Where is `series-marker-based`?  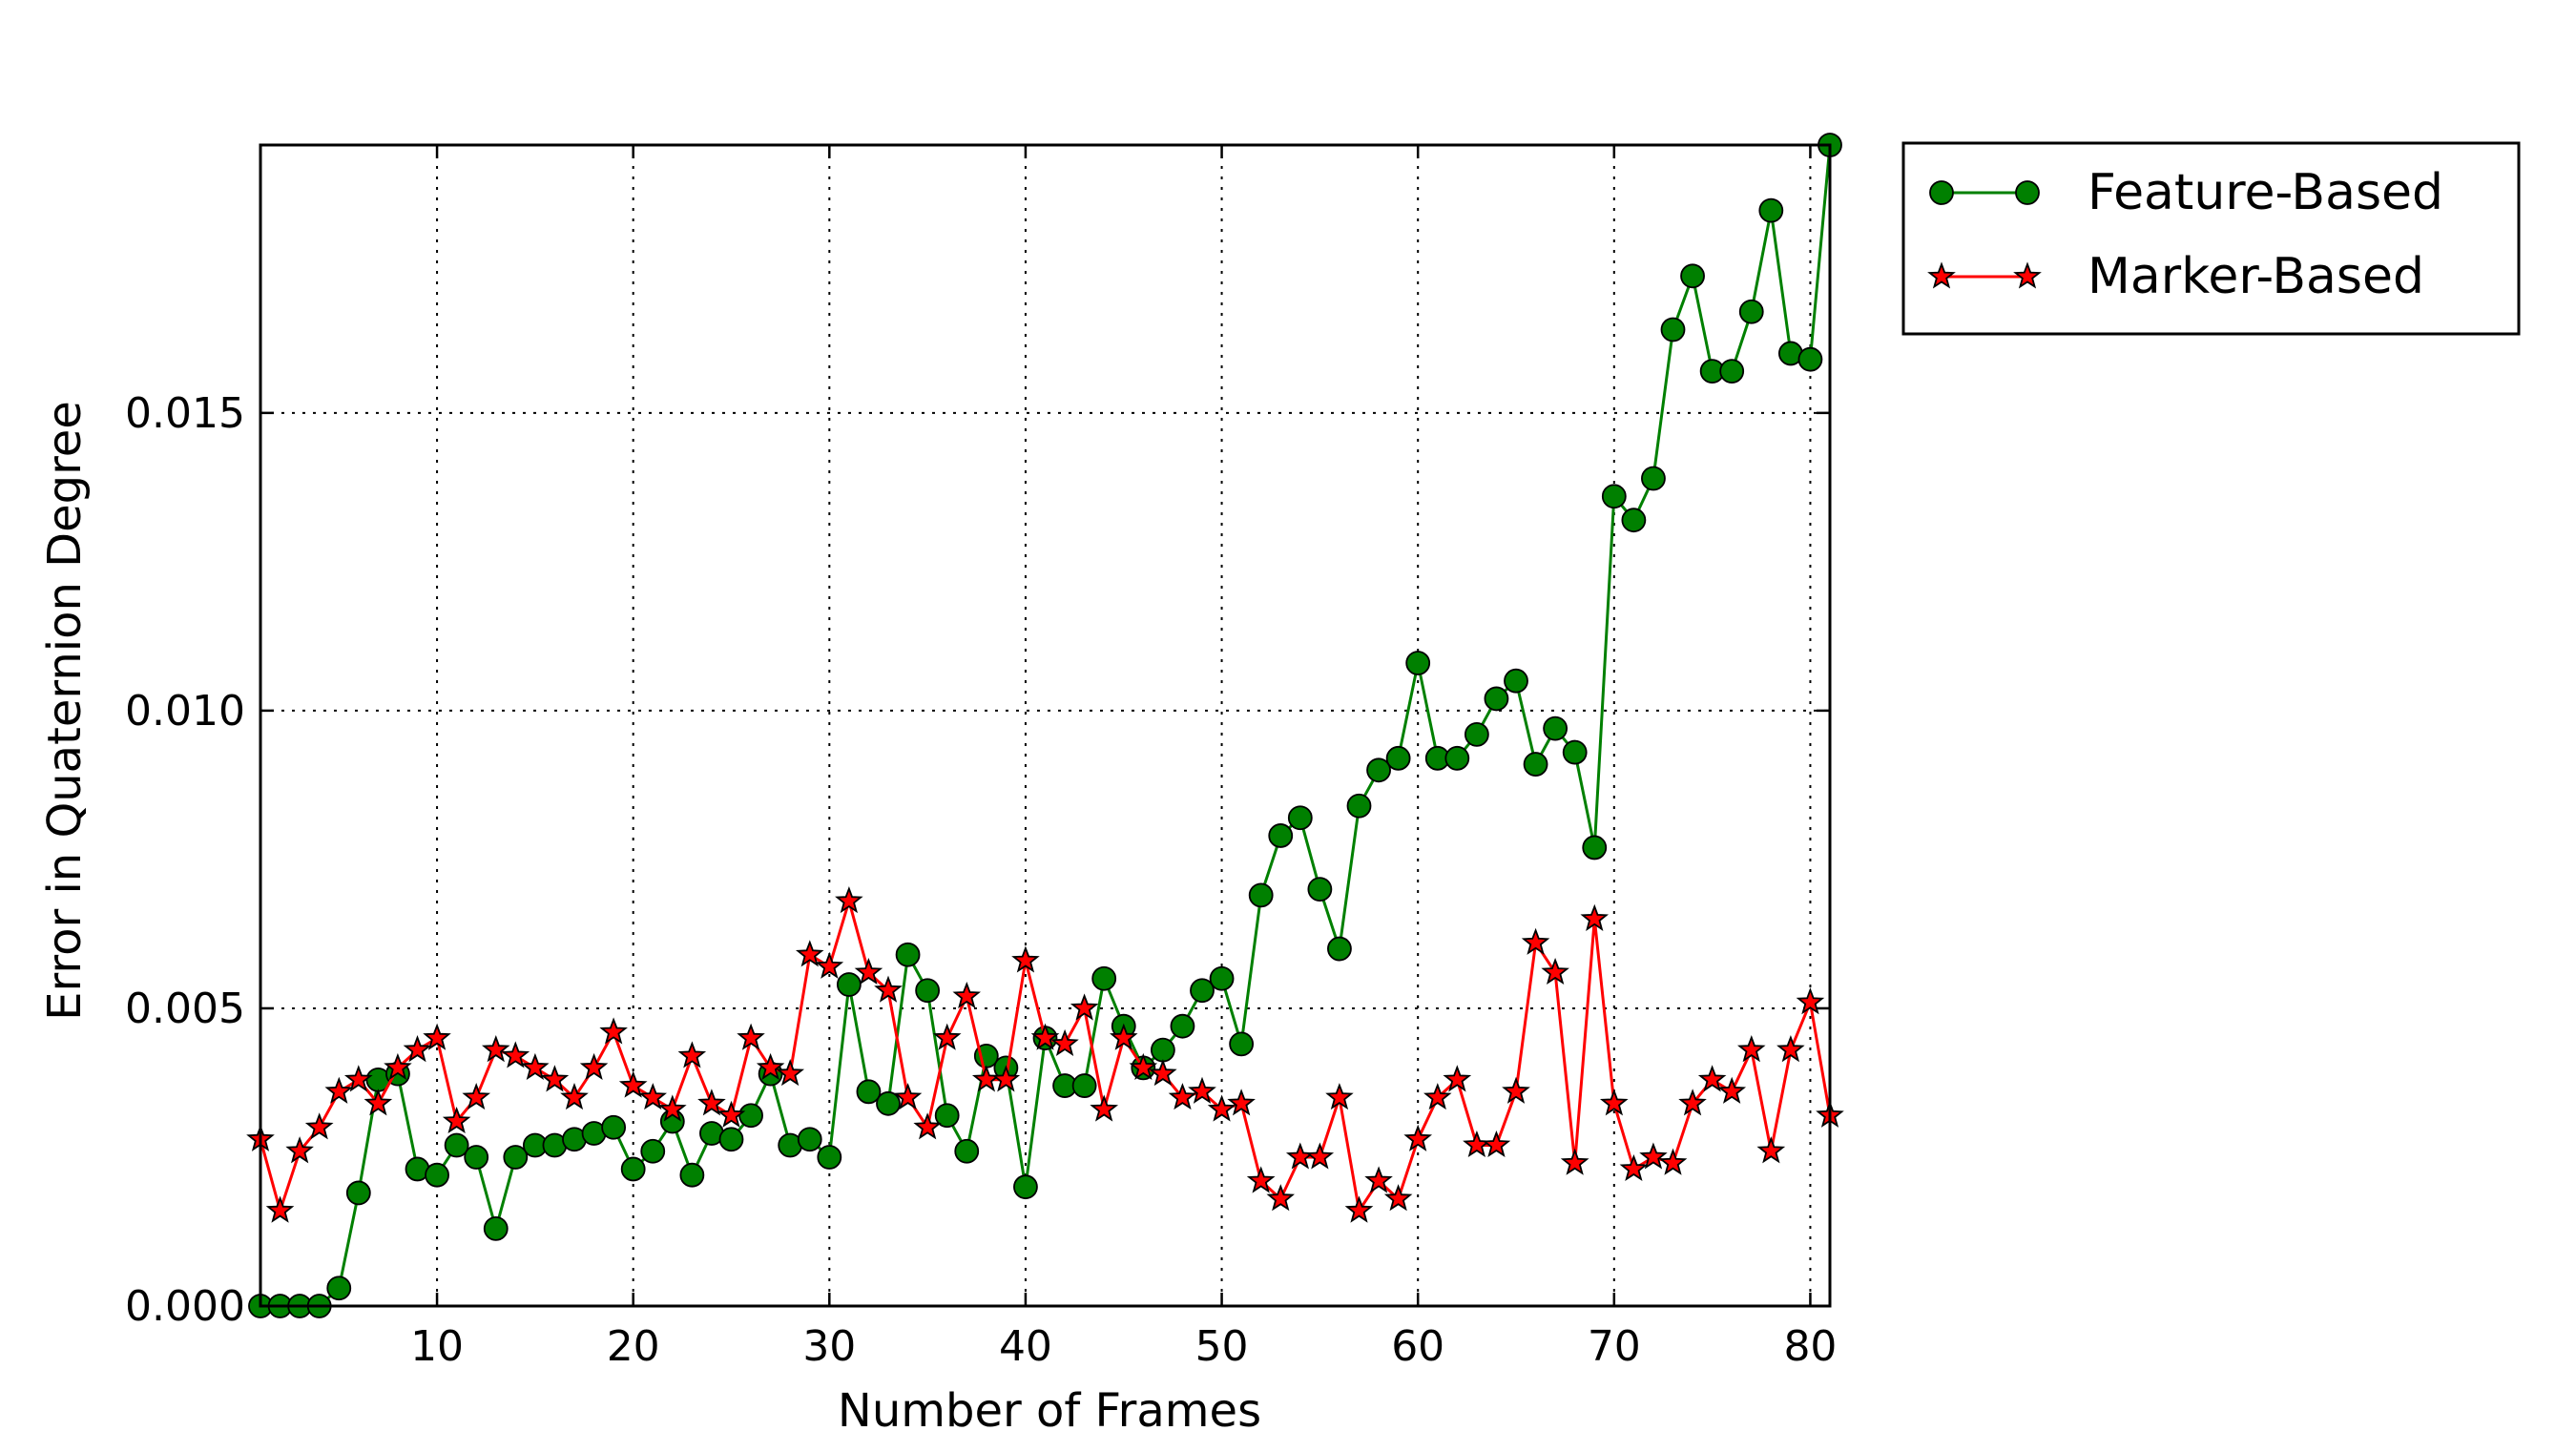 series-marker-based is located at coordinates (1045, 1054).